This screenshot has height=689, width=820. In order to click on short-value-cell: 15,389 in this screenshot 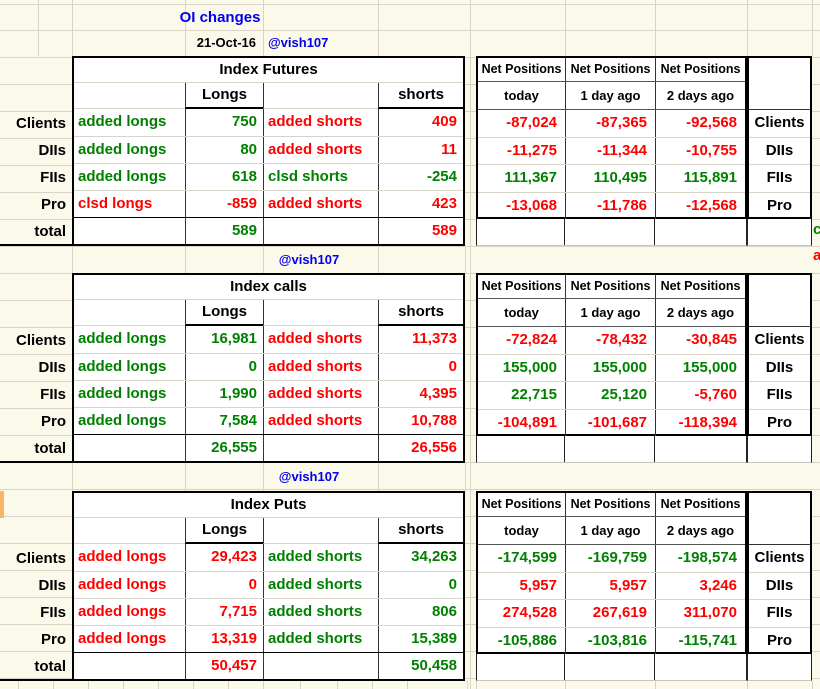, I will do `click(420, 639)`.